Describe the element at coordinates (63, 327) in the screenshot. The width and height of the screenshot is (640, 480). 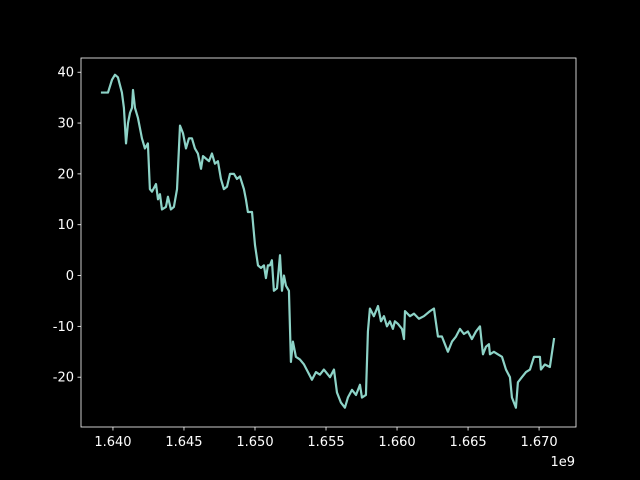
I see `y-tick-label: -10` at that location.